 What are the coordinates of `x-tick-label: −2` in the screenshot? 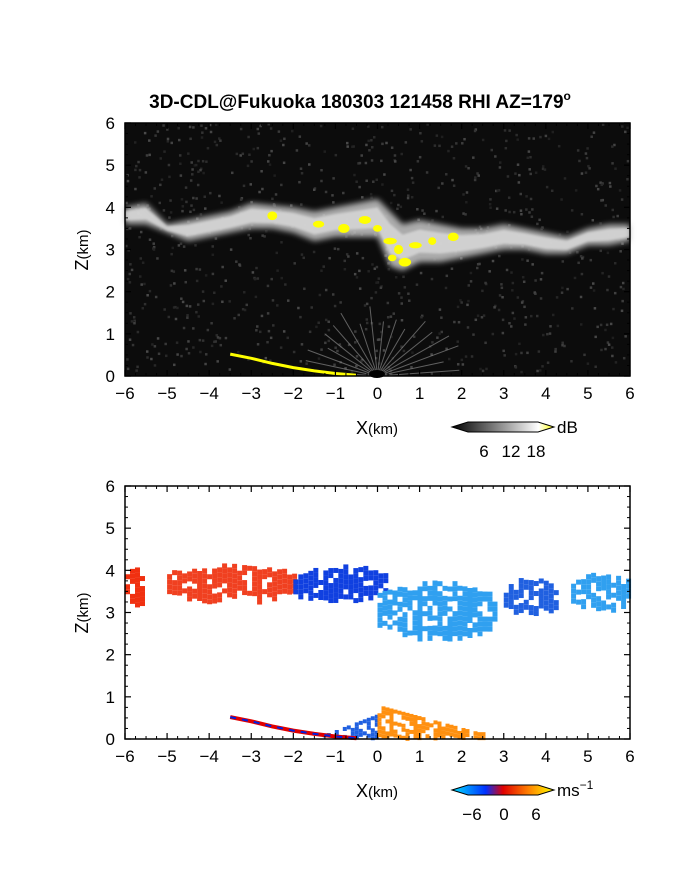 It's located at (293, 393).